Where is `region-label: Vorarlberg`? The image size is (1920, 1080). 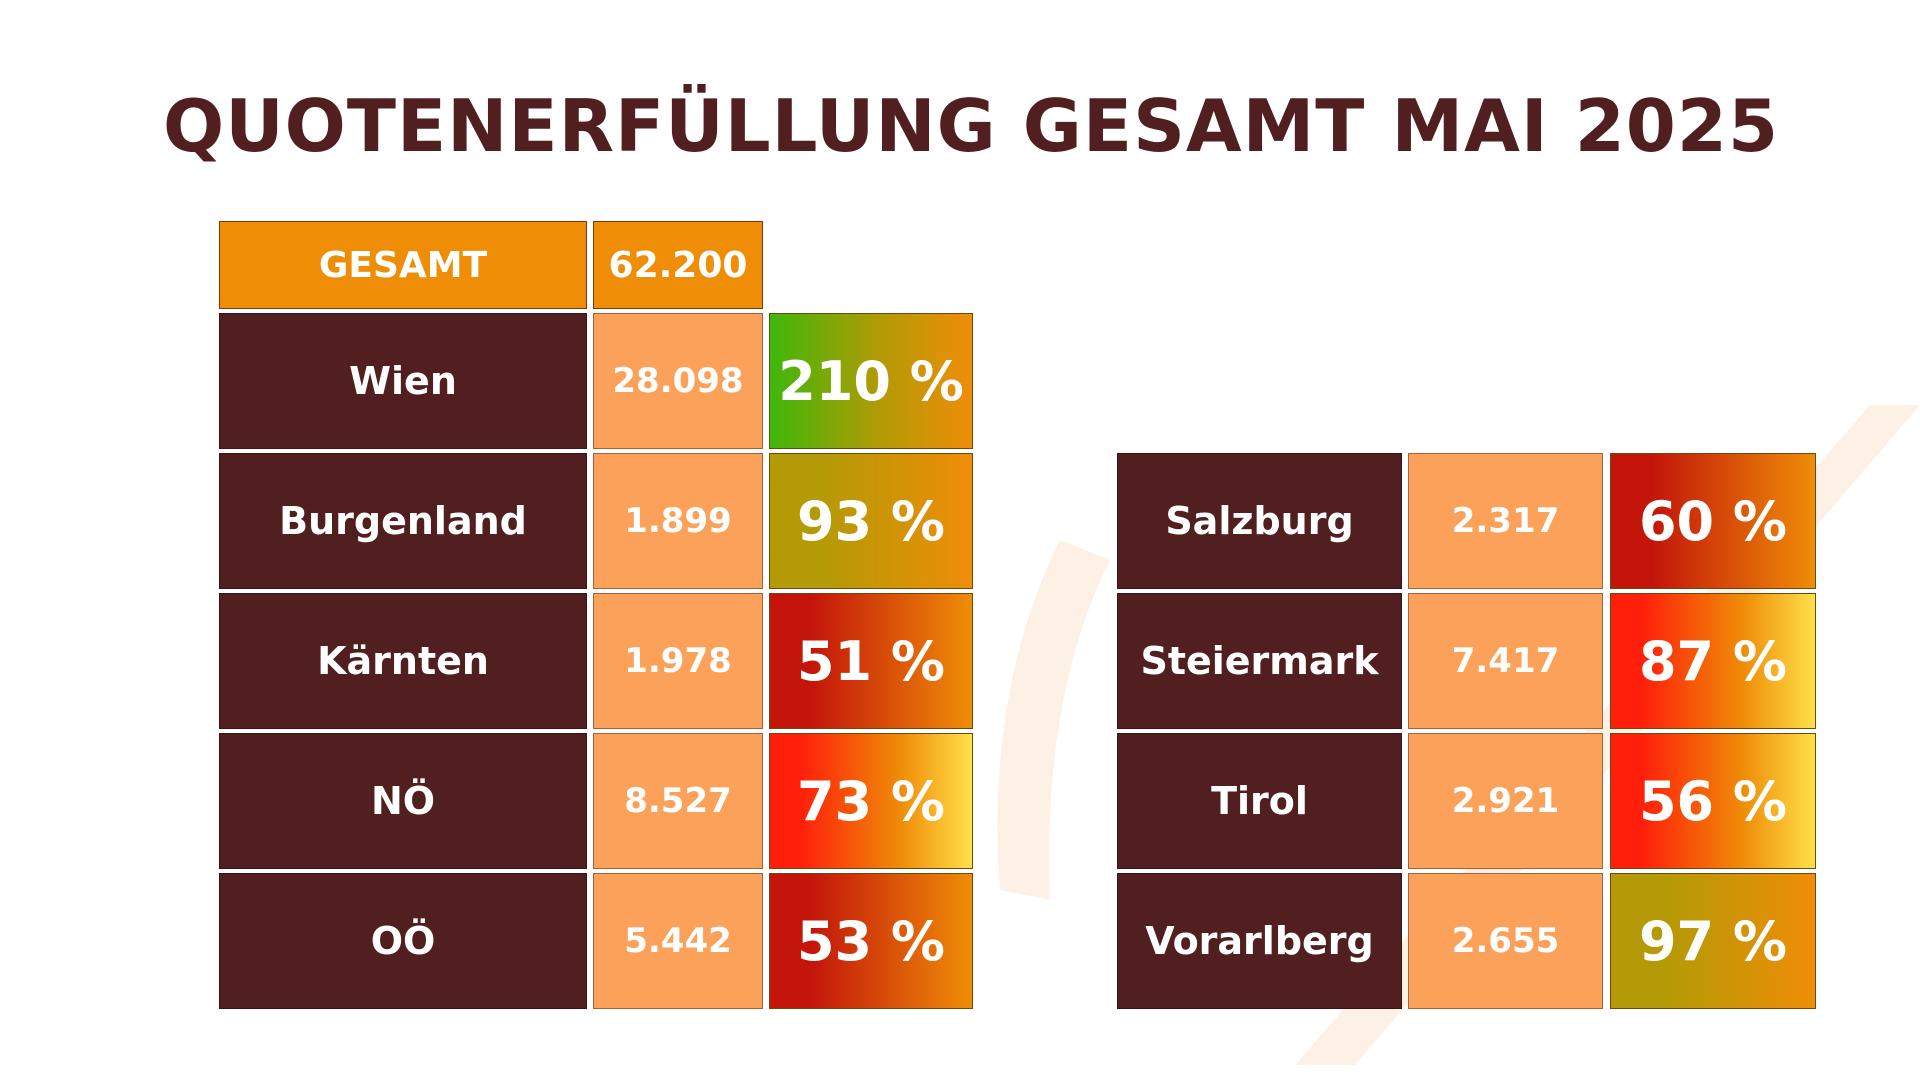 region-label: Vorarlberg is located at coordinates (1259, 941).